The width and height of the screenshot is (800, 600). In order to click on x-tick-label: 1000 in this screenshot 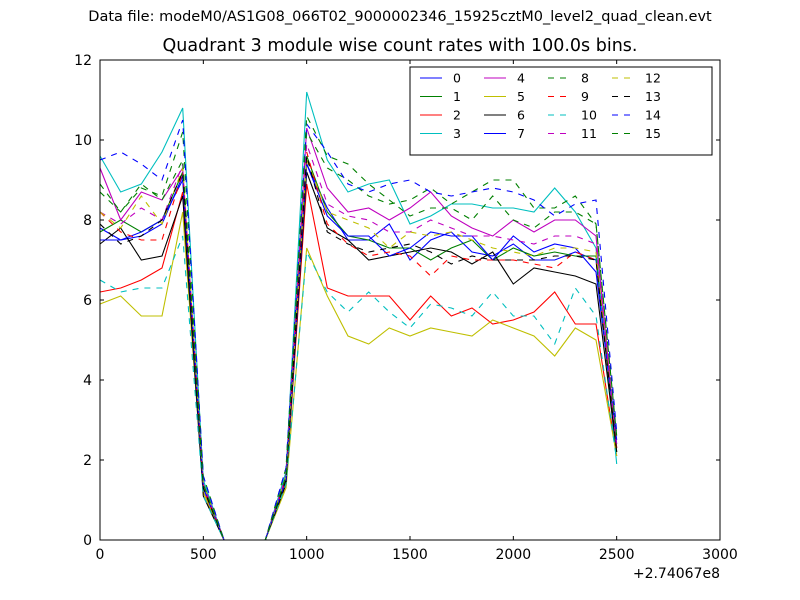, I will do `click(307, 555)`.